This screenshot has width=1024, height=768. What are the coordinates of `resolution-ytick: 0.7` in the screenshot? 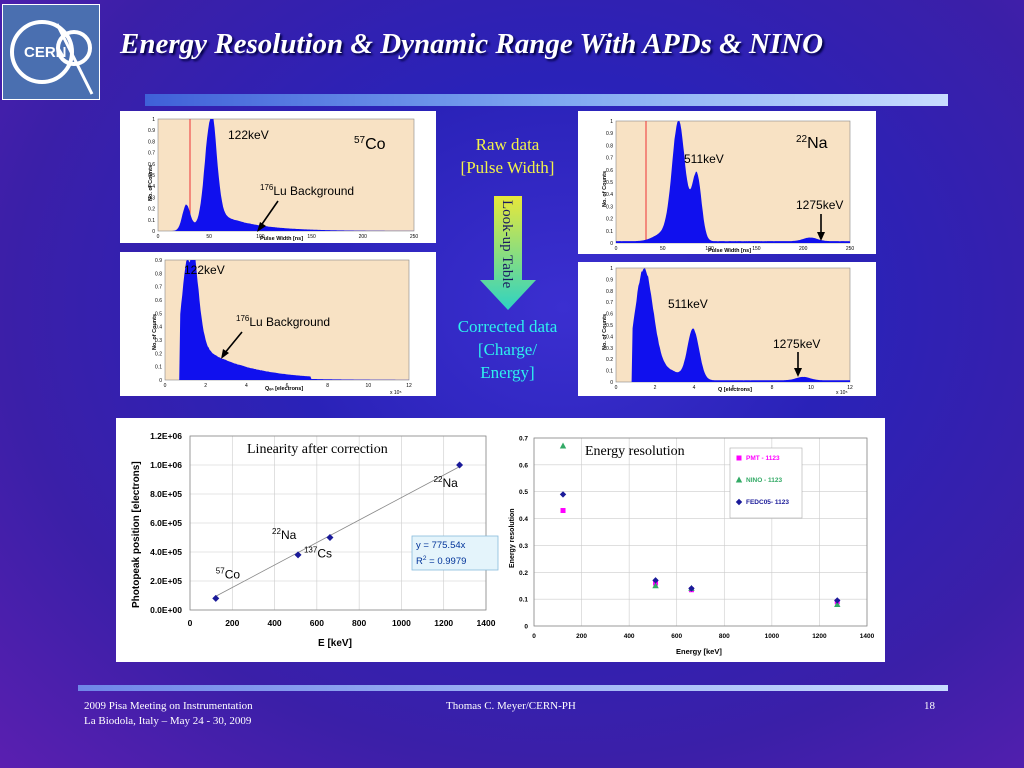 It's located at (523, 439).